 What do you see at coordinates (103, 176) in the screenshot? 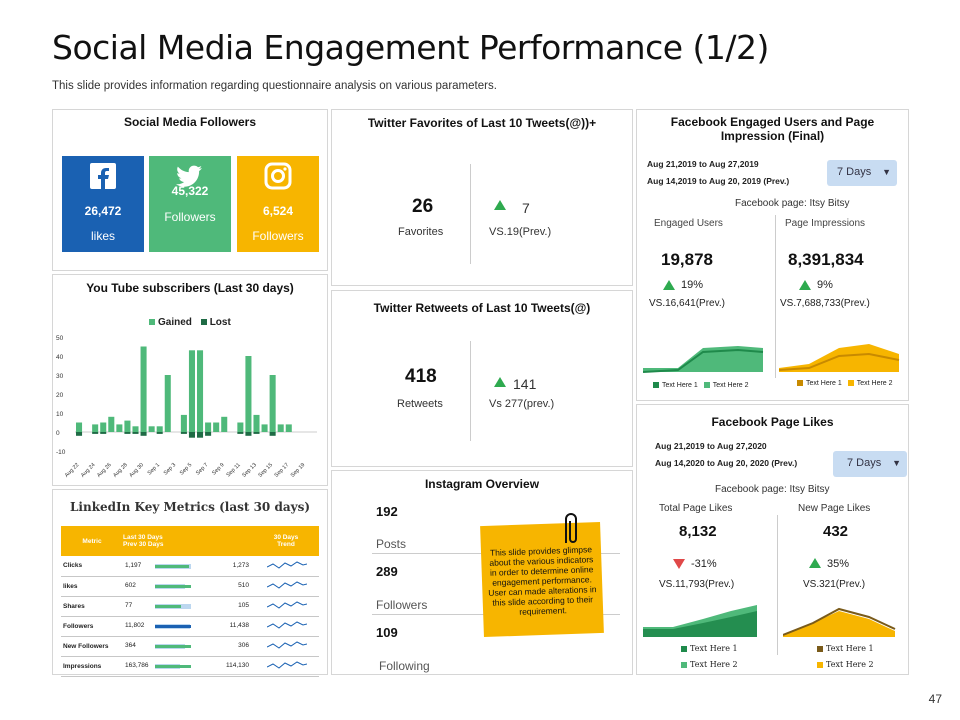
I see `facebook-icon` at bounding box center [103, 176].